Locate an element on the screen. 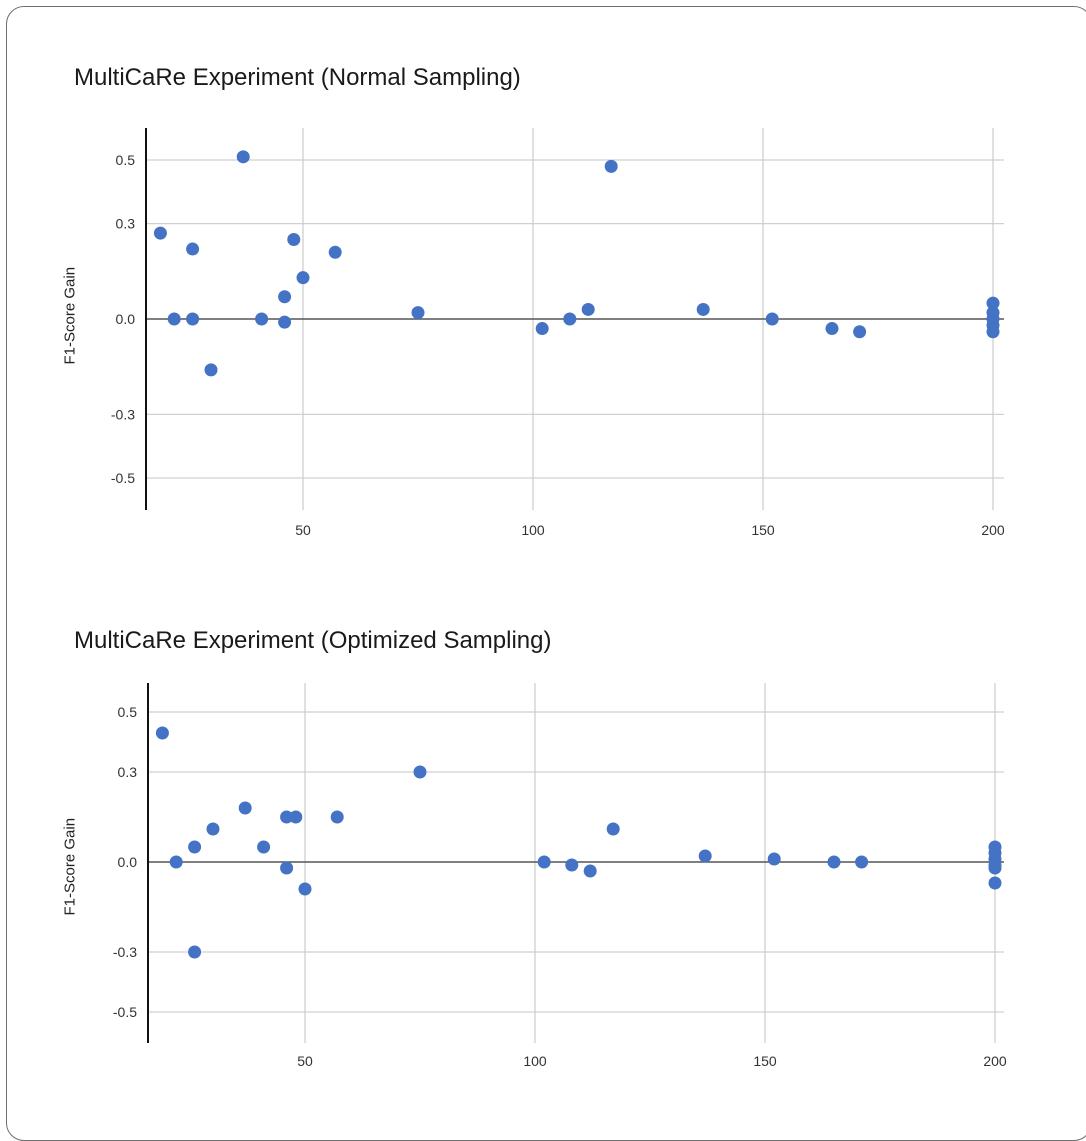  chart-title-normal: MultiCaRe Experiment (Normal Sampling) is located at coordinates (297, 77).